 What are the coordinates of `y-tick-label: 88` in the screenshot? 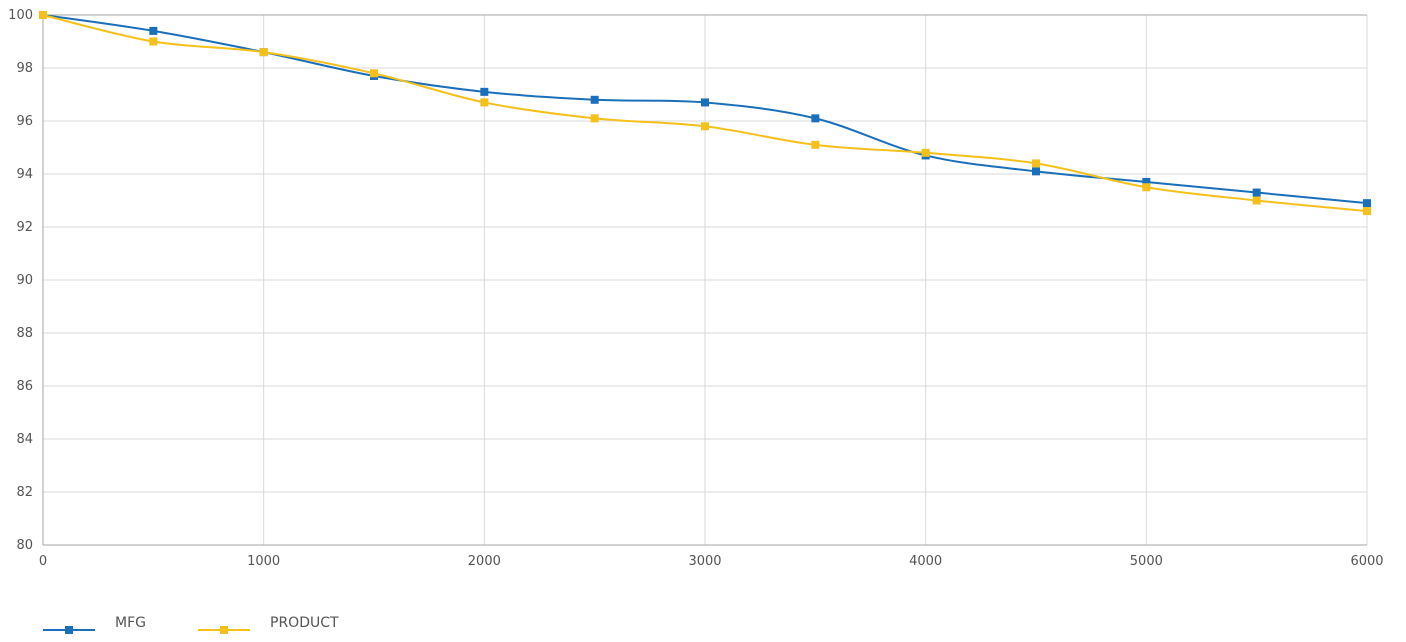 It's located at (24, 333).